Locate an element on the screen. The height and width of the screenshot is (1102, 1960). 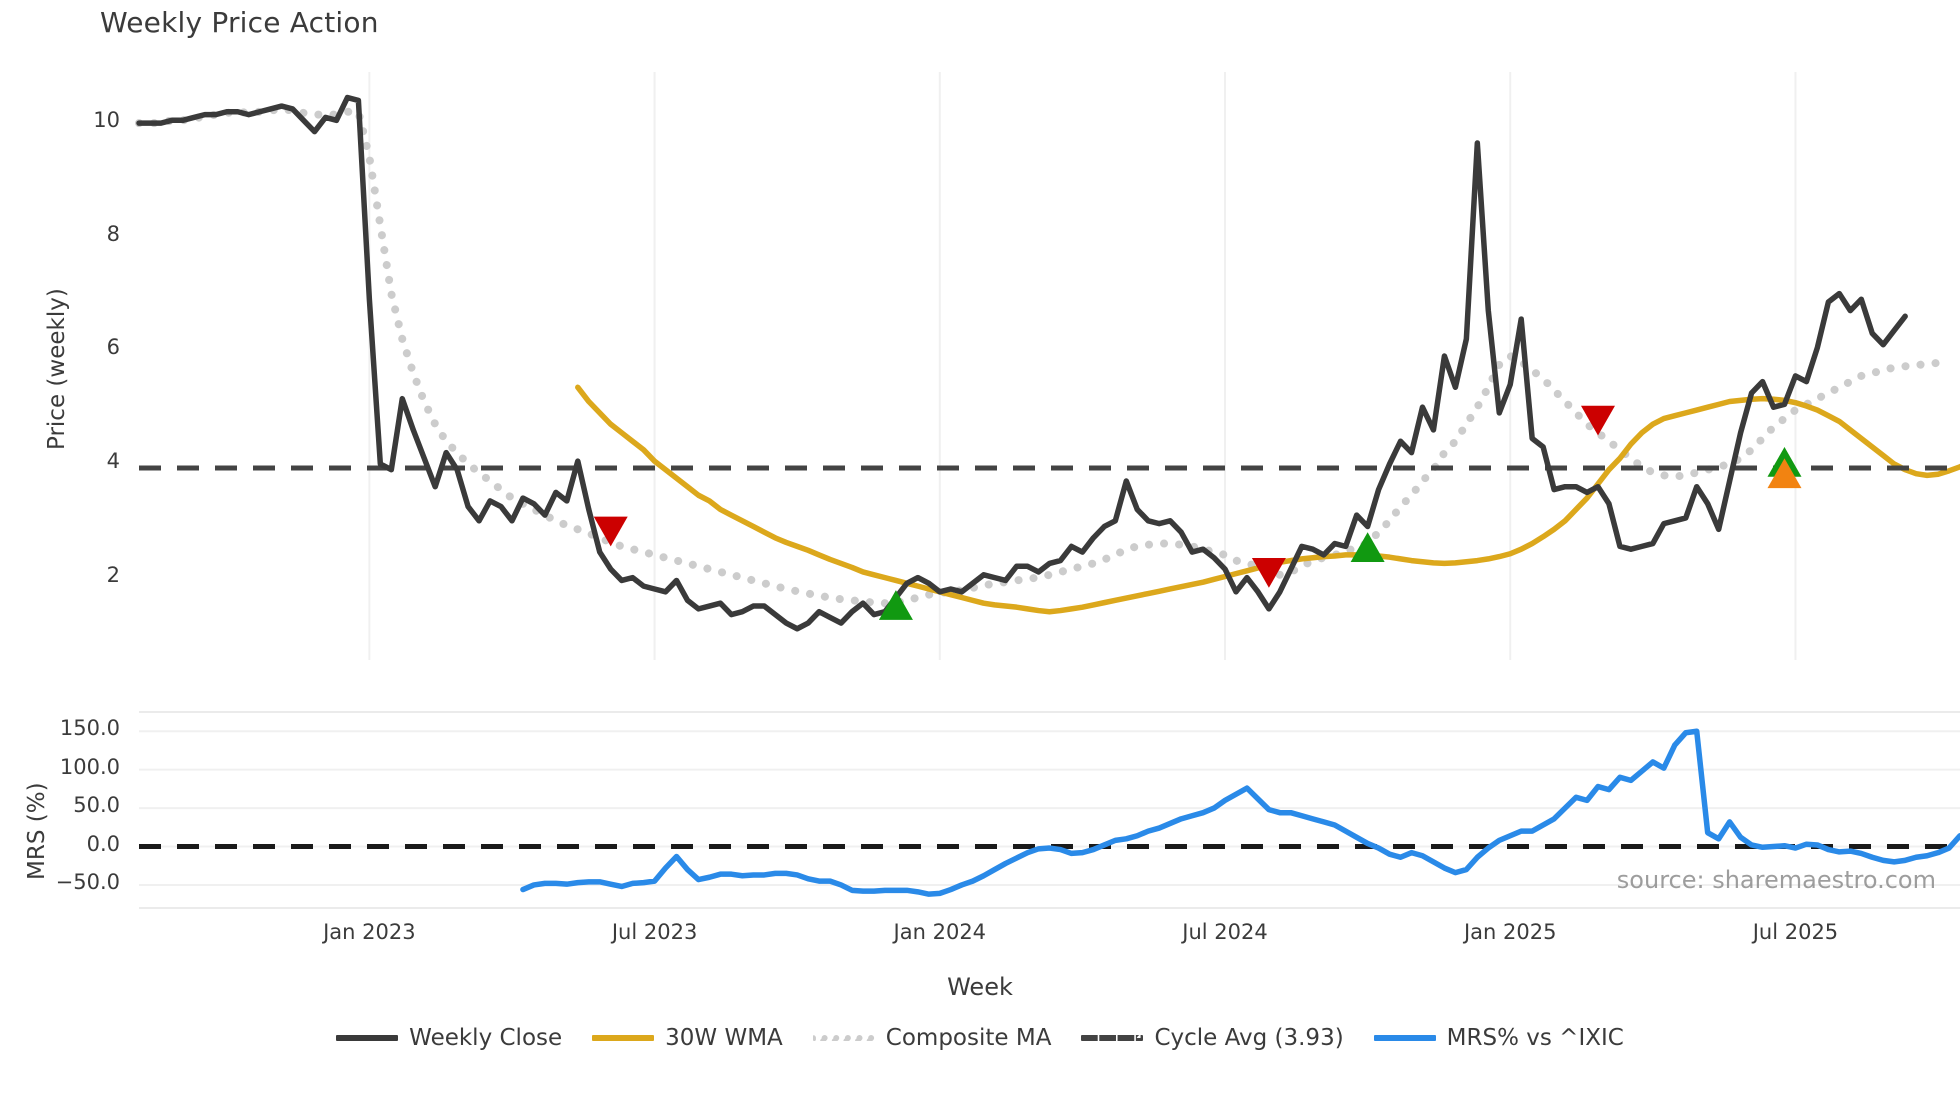
price-y-tick-label: 10 is located at coordinates (106, 120).